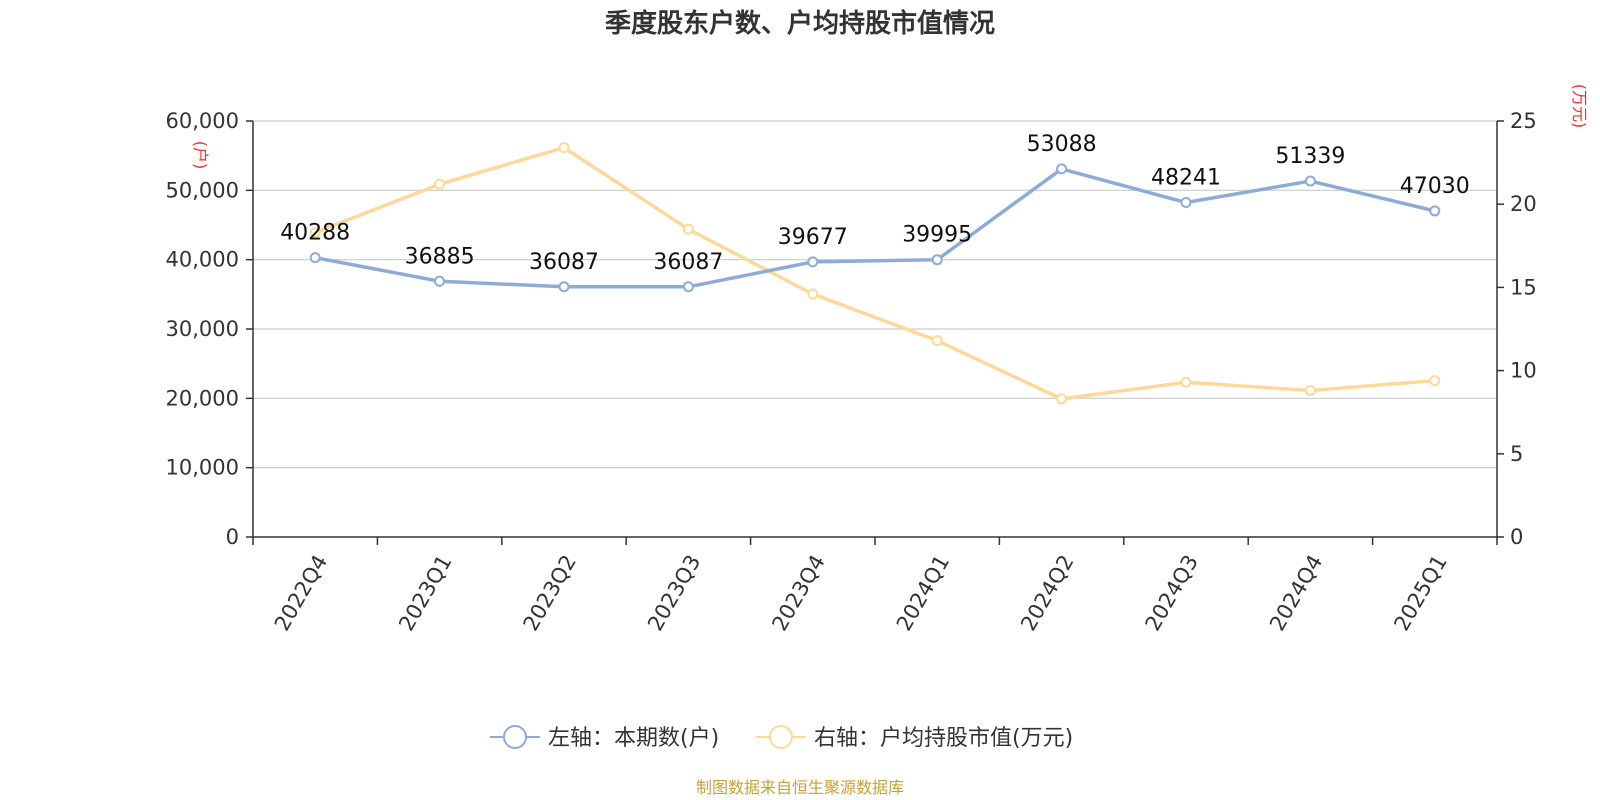  What do you see at coordinates (875, 228) in the screenshot?
I see `series-line-left` at bounding box center [875, 228].